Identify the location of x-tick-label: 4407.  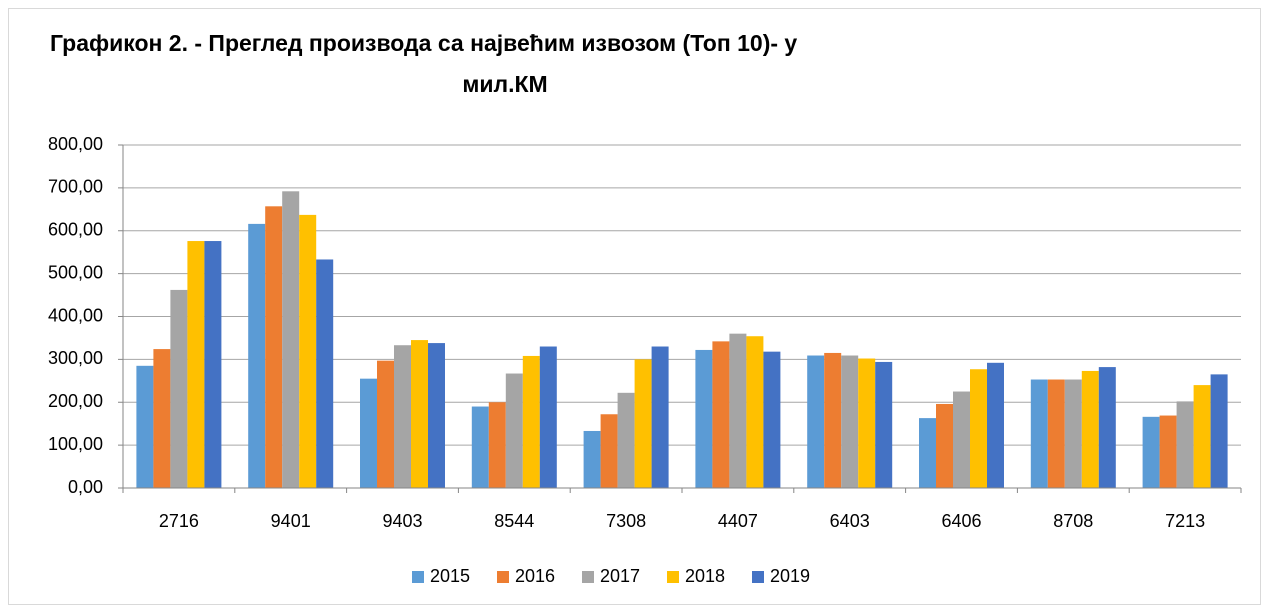
(738, 521).